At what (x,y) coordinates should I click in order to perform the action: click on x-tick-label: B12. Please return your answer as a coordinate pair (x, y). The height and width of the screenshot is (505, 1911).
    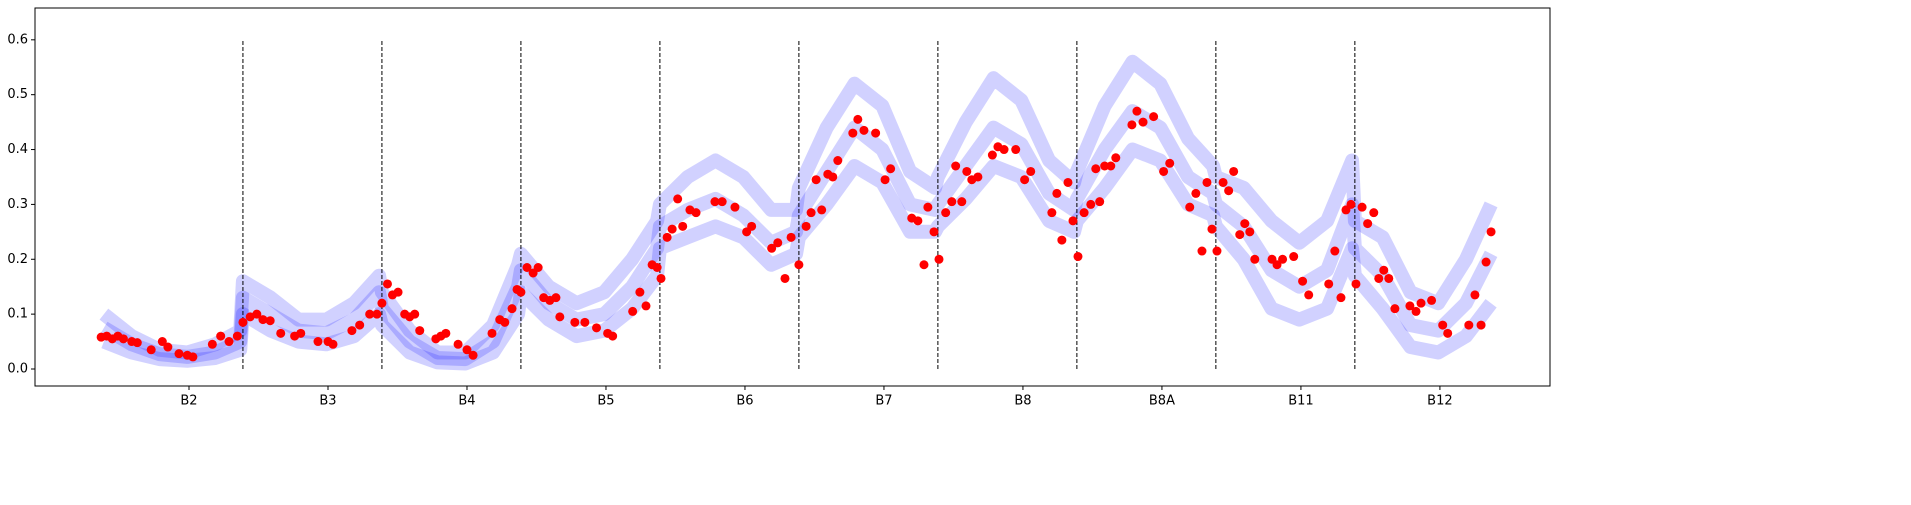
    Looking at the image, I should click on (1439, 401).